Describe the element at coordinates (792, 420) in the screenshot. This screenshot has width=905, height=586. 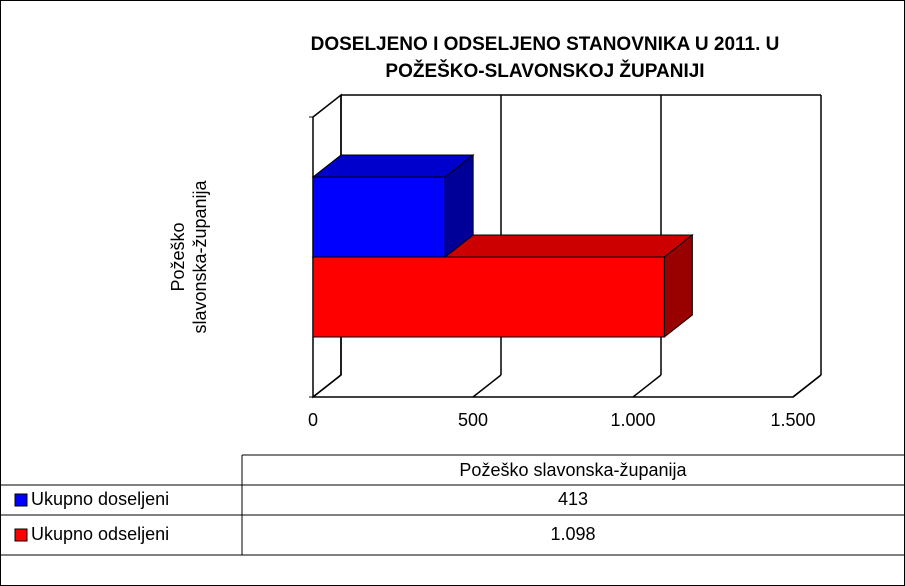
I see `x-tick-label: 1.500` at that location.